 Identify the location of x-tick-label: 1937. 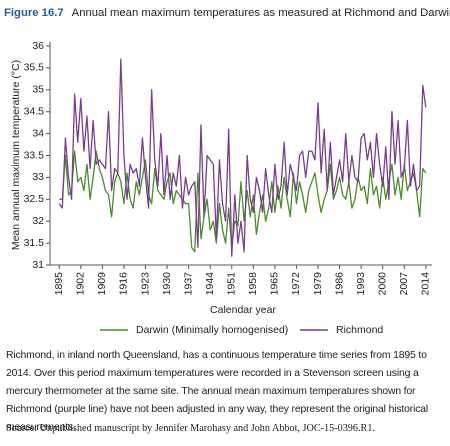
(188, 284).